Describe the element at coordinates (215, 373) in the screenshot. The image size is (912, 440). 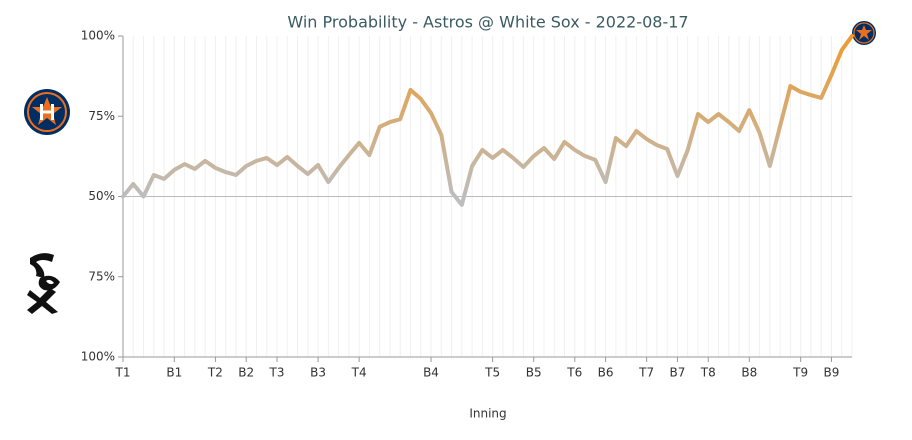
I see `x-tick-label: T2` at that location.